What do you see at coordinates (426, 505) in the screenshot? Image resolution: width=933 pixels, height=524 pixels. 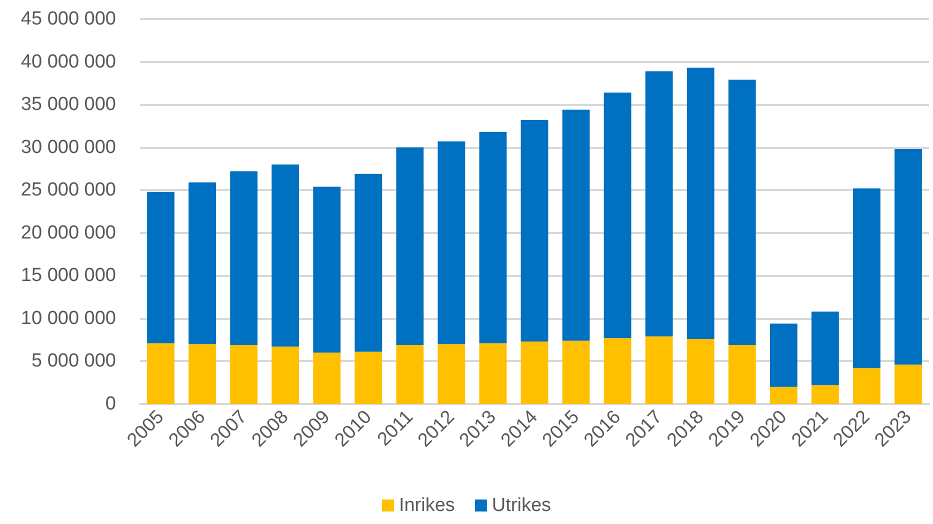 I see `legend-label: Inrikes` at bounding box center [426, 505].